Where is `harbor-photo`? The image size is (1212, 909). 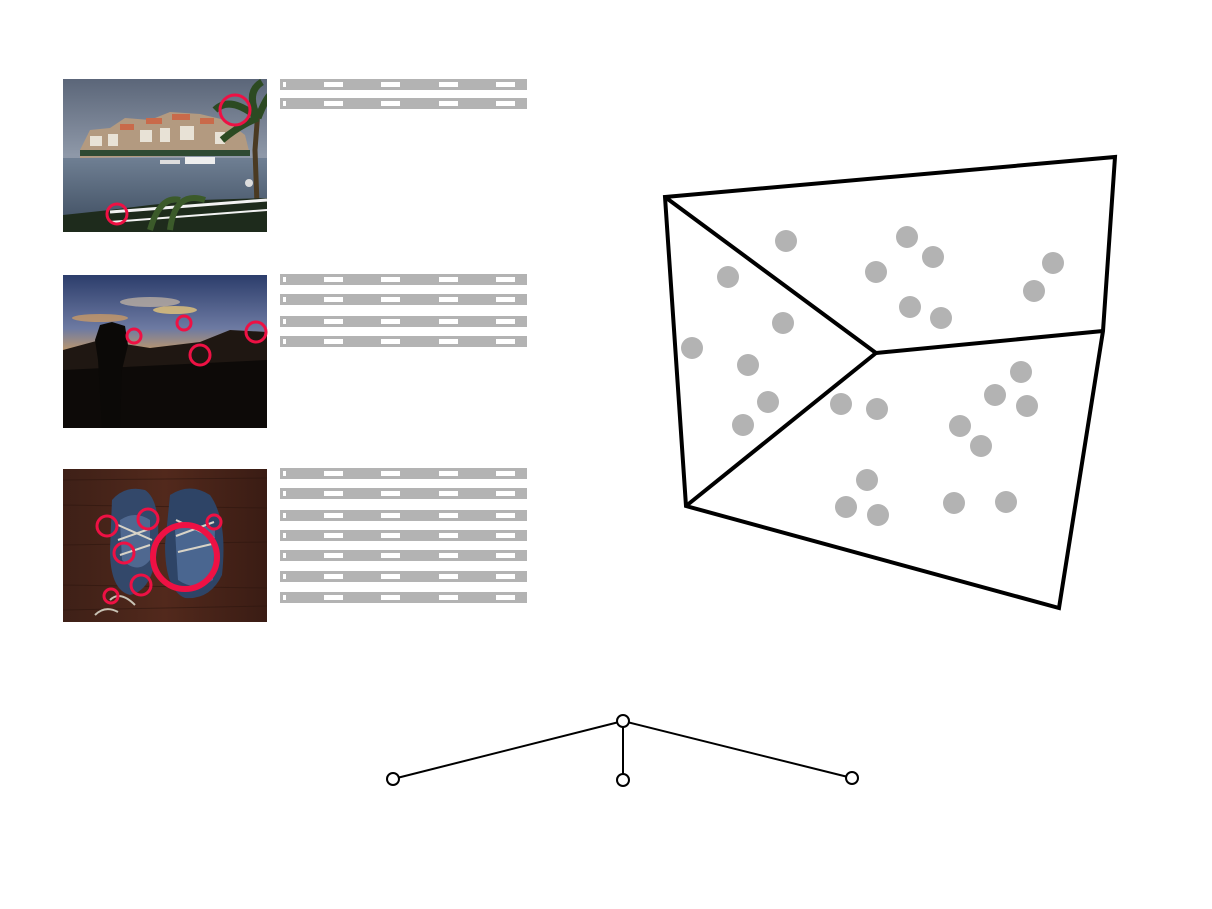 harbor-photo is located at coordinates (165, 155).